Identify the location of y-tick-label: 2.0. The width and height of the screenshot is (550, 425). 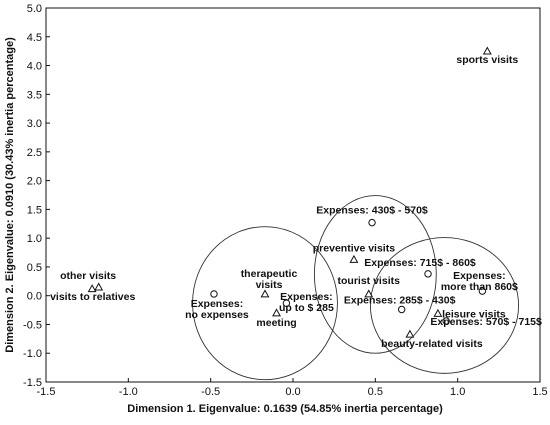
(34, 182).